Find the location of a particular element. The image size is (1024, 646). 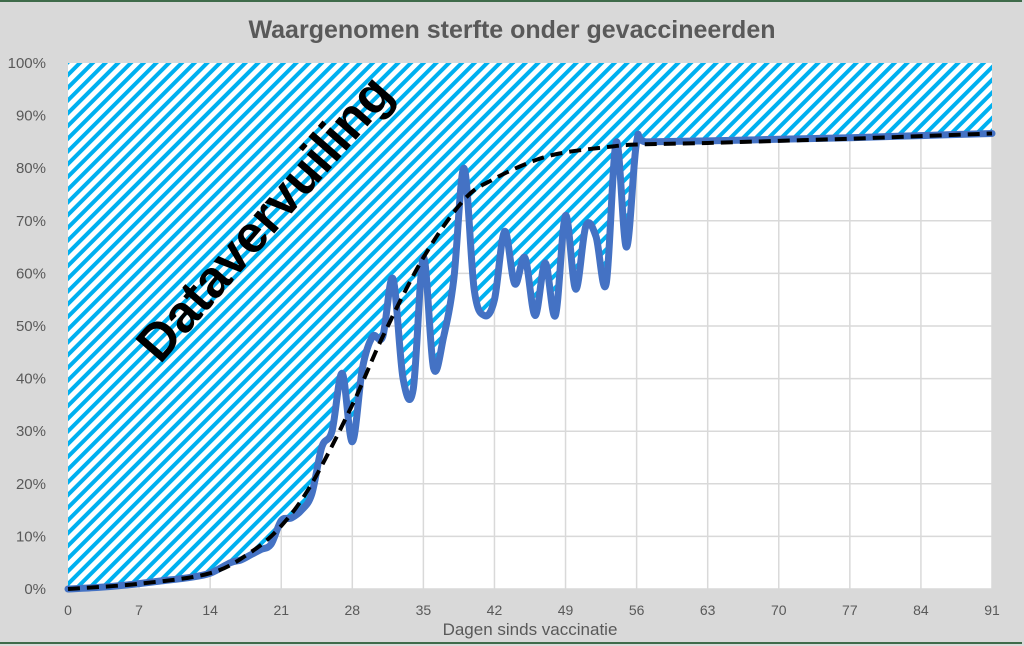

x-tick-label: 0 is located at coordinates (68, 610).